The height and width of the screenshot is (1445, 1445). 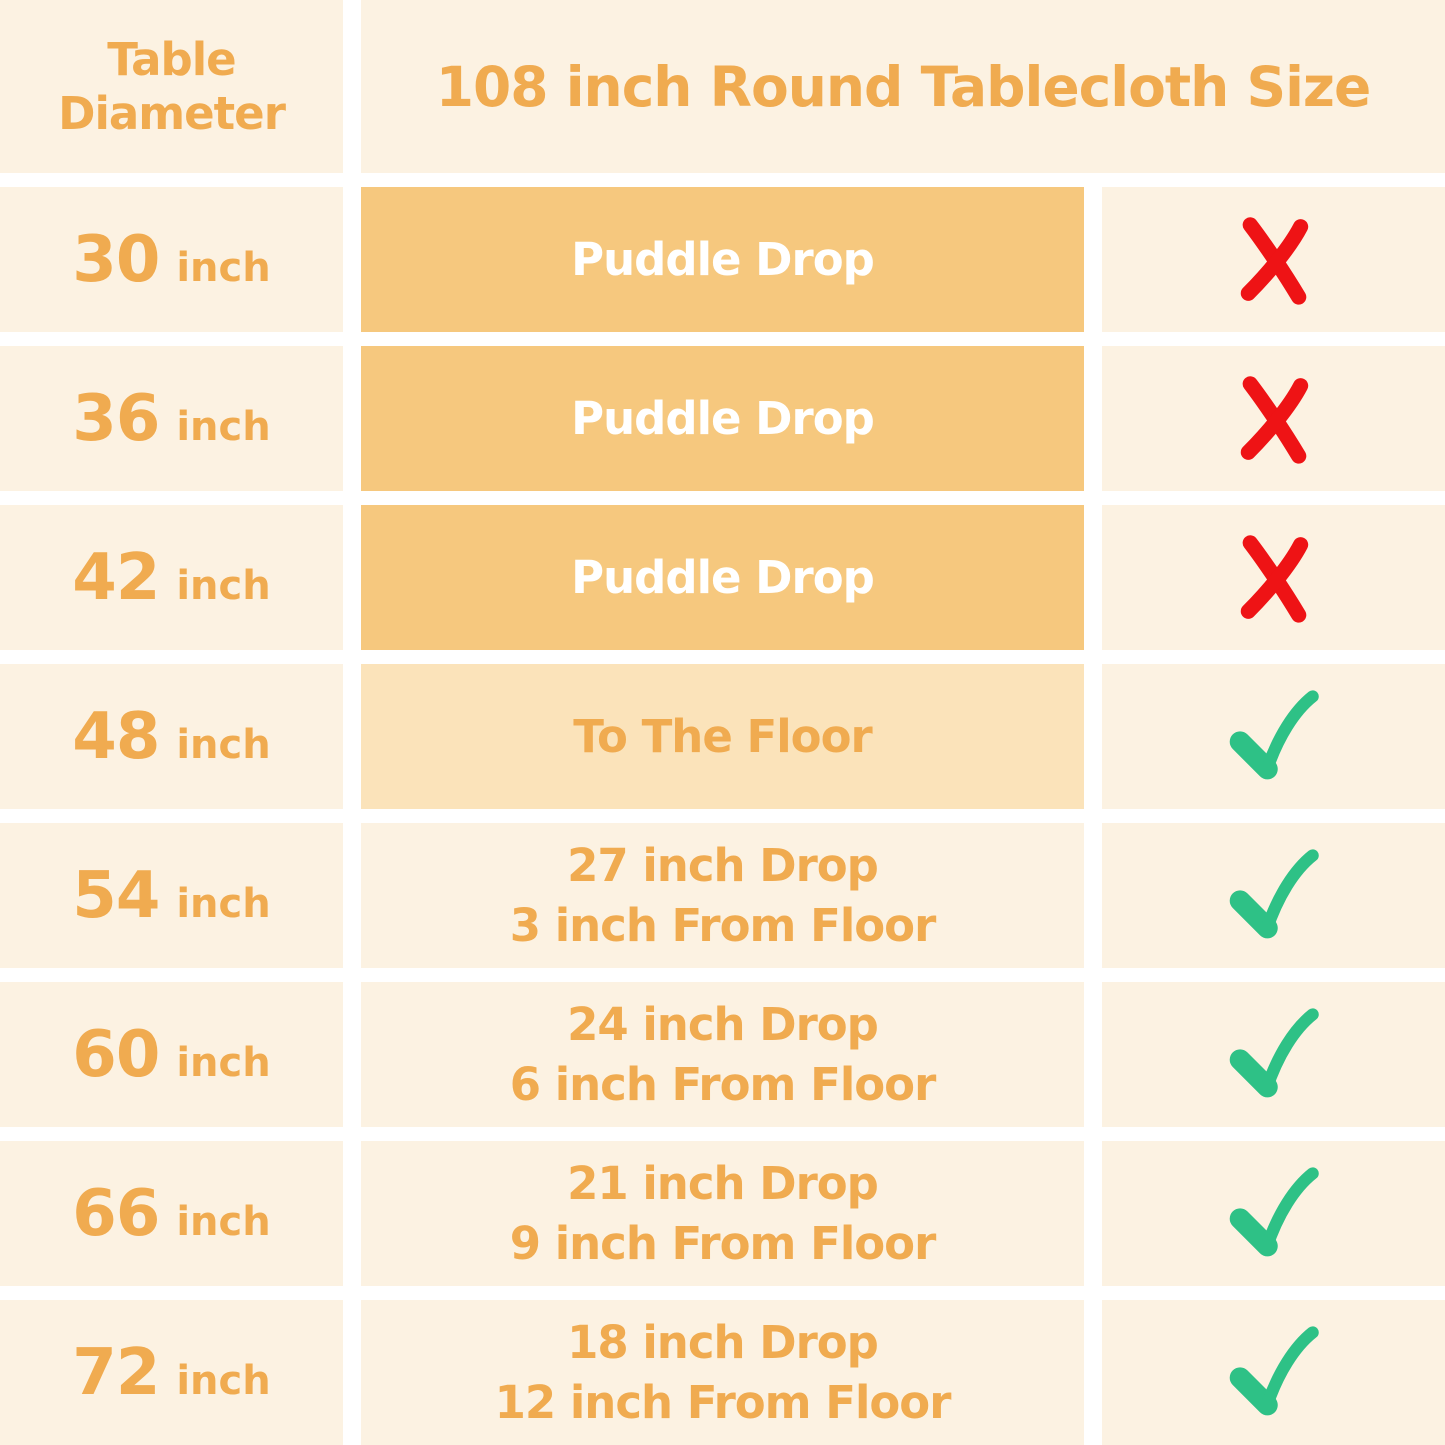 What do you see at coordinates (116, 1213) in the screenshot?
I see `diameter-value: 66` at bounding box center [116, 1213].